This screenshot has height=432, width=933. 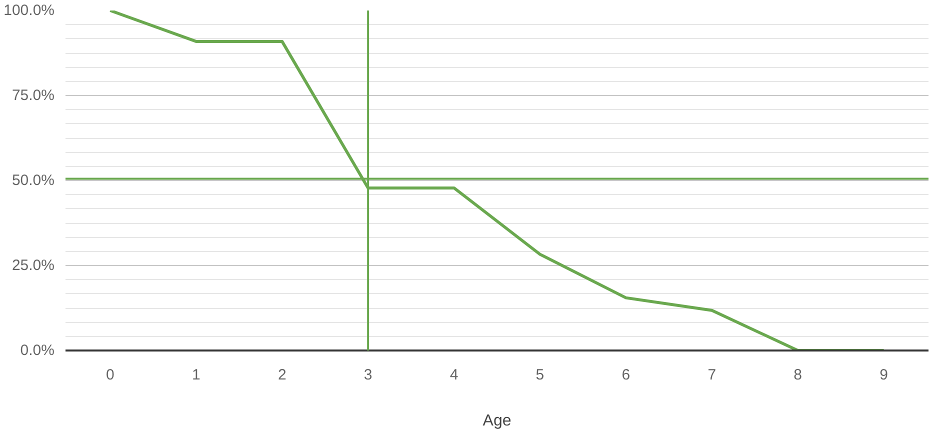 What do you see at coordinates (29, 10) in the screenshot?
I see `y-tick-label: 100.0%` at bounding box center [29, 10].